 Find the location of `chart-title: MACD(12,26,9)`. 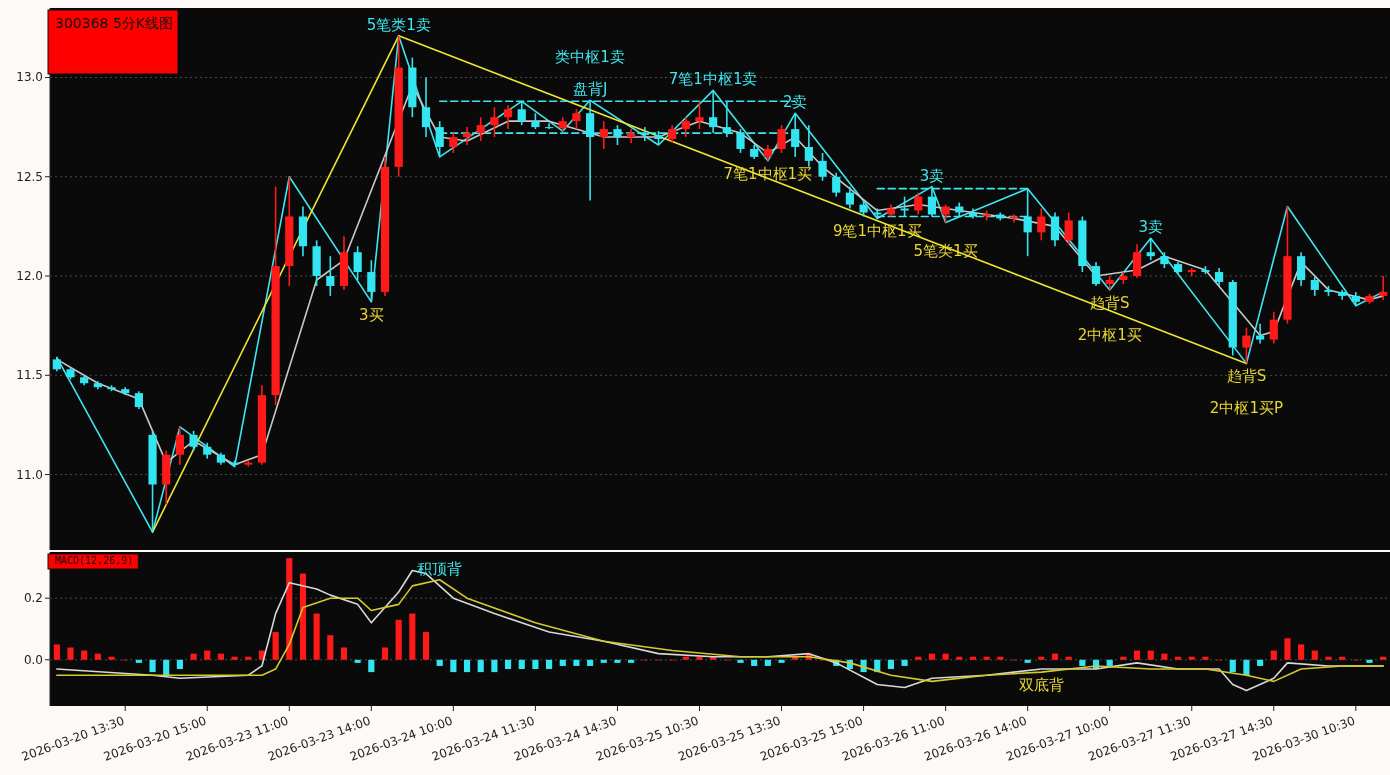

chart-title: MACD(12,26,9) is located at coordinates (94, 560).